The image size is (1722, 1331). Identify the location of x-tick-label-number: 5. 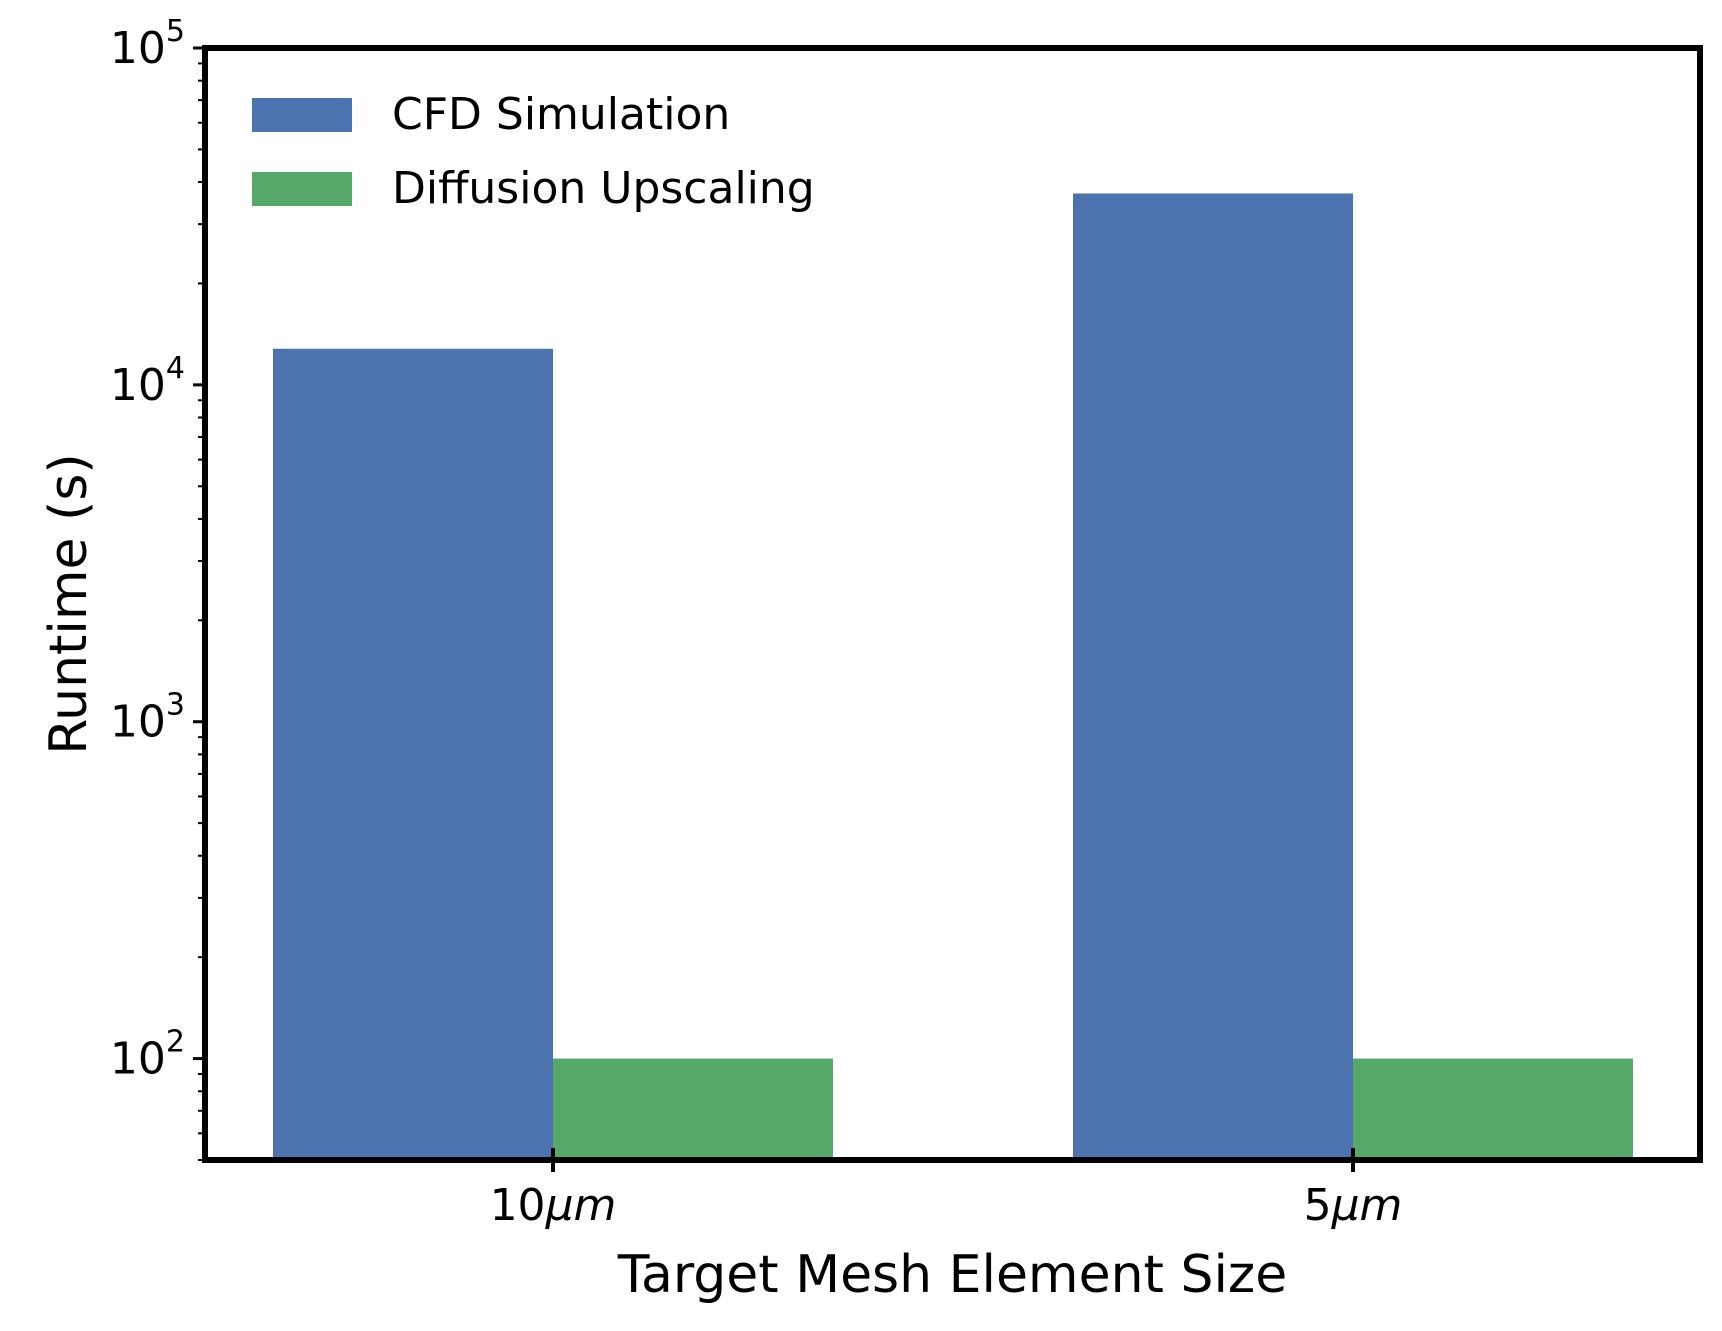
(1318, 1205).